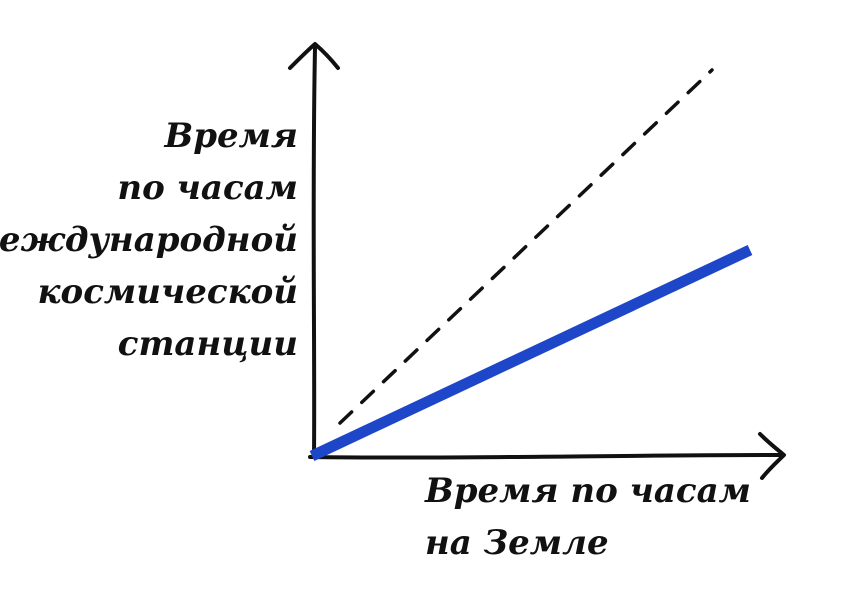  What do you see at coordinates (167, 292) in the screenshot?
I see `y-axis-label-line-4: космической` at bounding box center [167, 292].